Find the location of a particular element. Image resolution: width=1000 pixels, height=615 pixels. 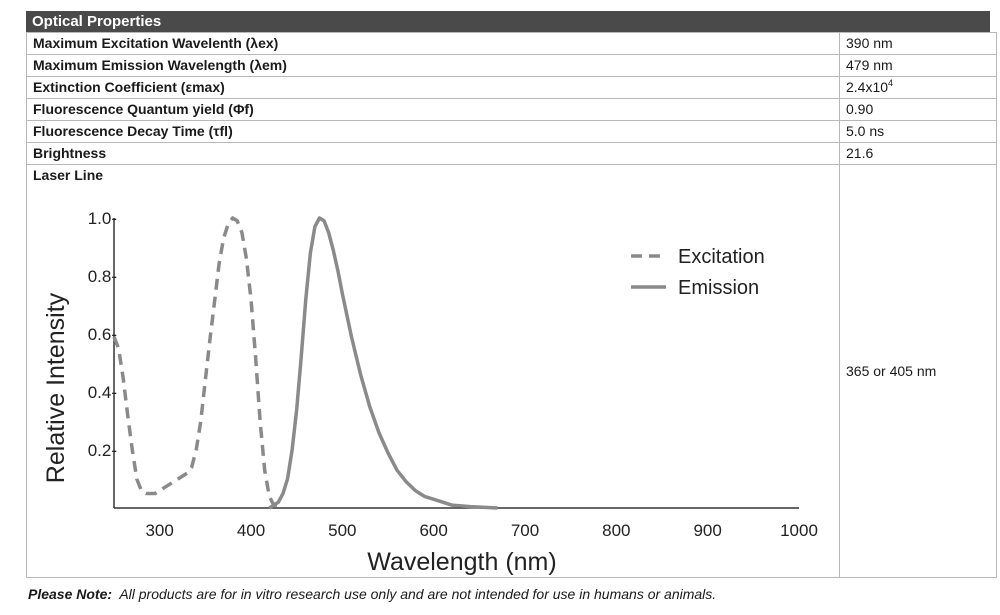

section-header: Optical Properties is located at coordinates (508, 21).